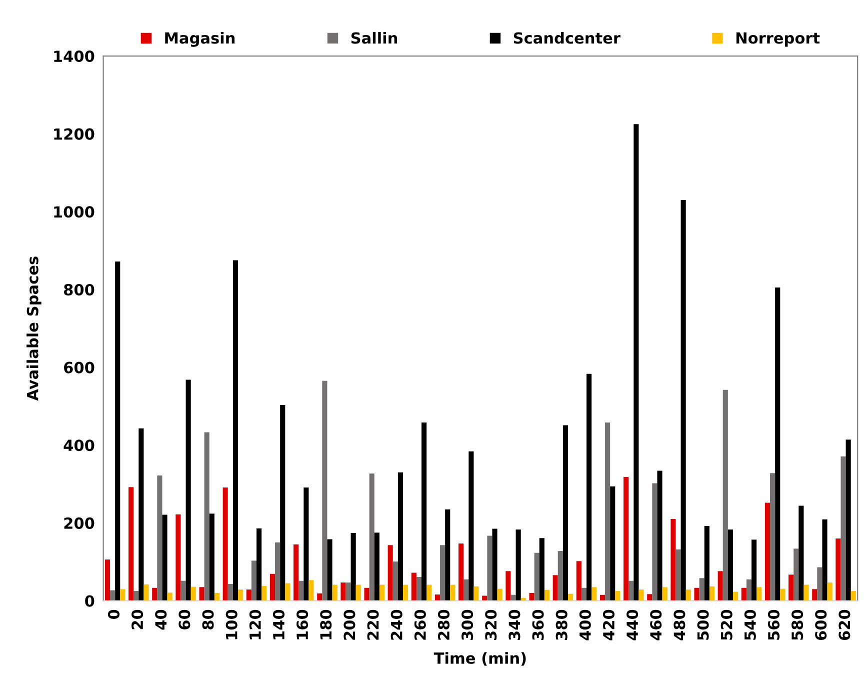 This screenshot has height=675, width=868. I want to click on y-tick-label: 200, so click(79, 523).